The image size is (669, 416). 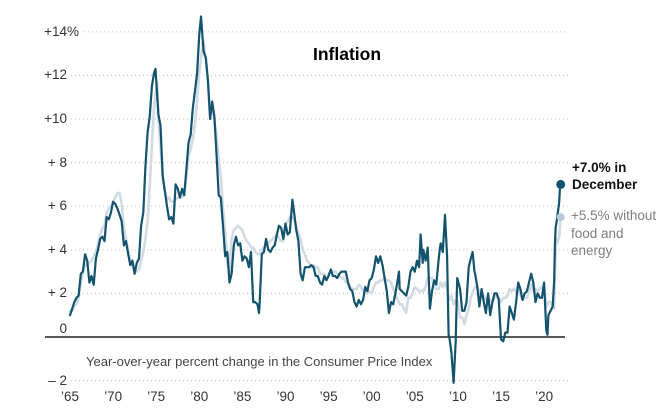 What do you see at coordinates (285, 396) in the screenshot?
I see `x-axis-label: ’90` at bounding box center [285, 396].